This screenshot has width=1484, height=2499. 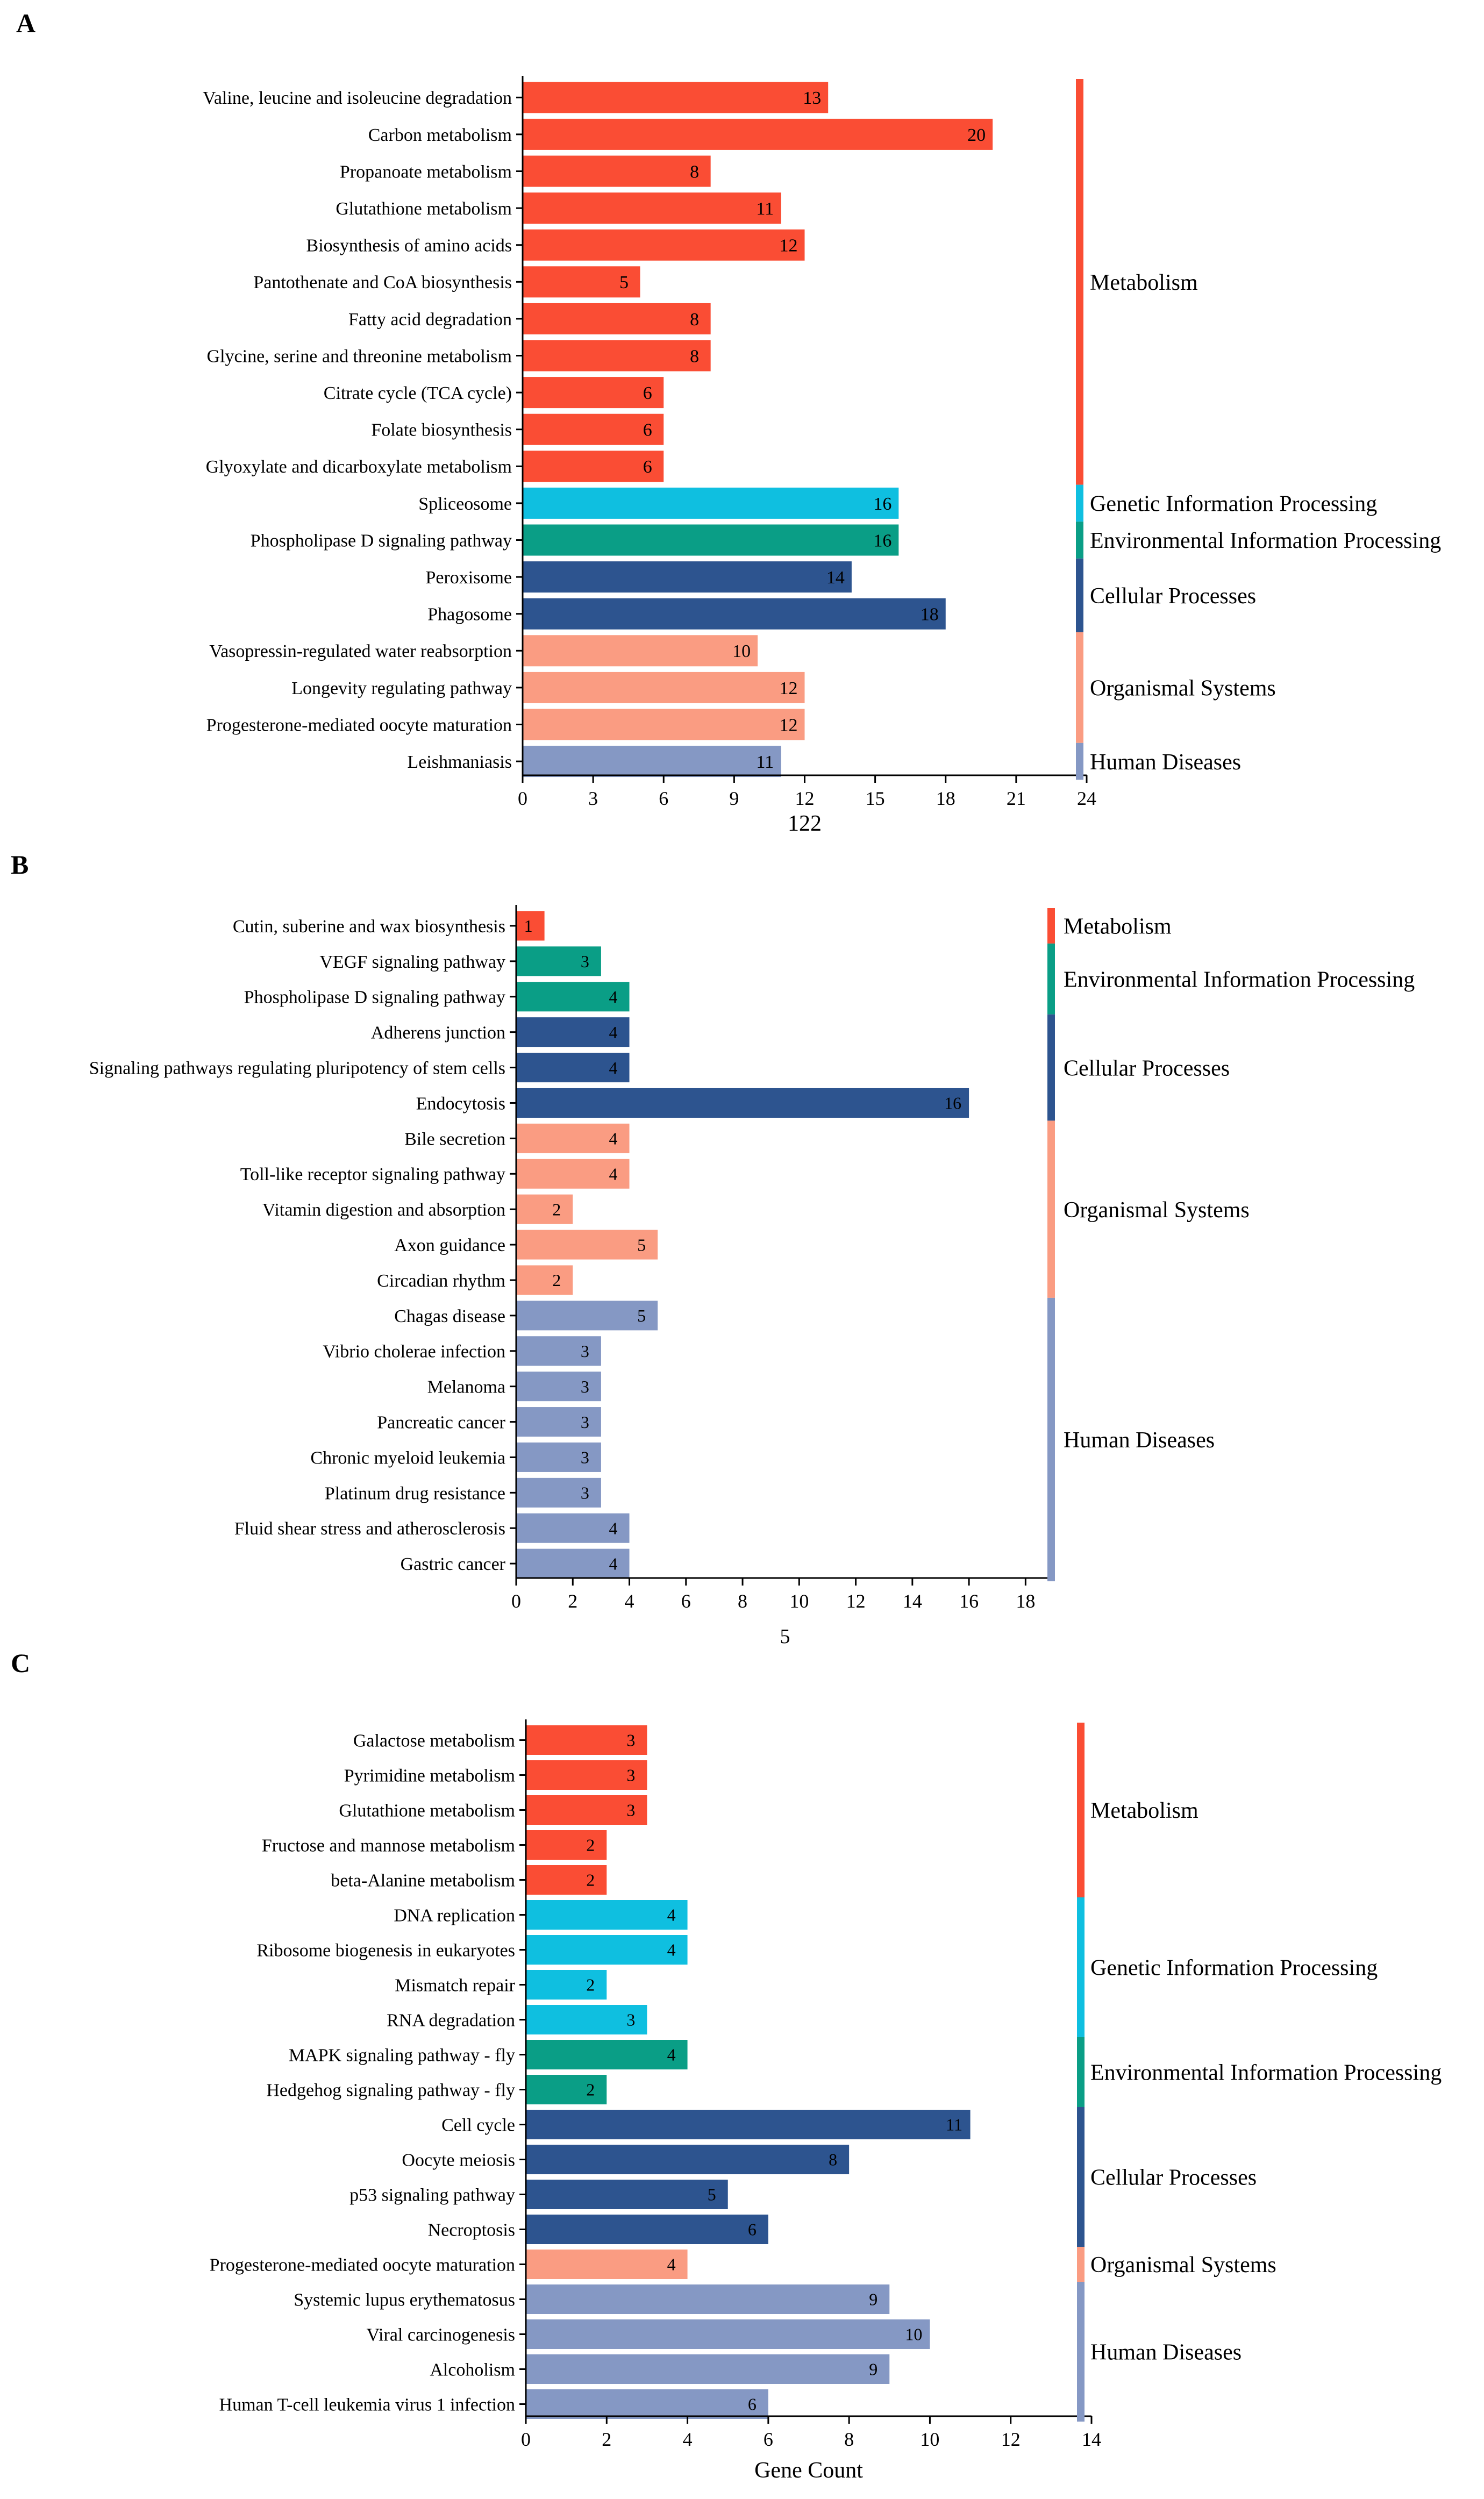 What do you see at coordinates (429, 1776) in the screenshot?
I see `category-label: Pyrimidine metabolism` at bounding box center [429, 1776].